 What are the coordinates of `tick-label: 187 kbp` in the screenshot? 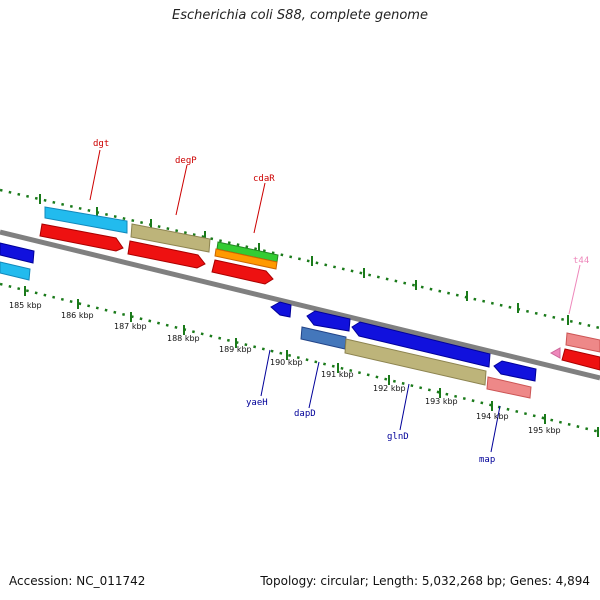 It's located at (130, 326).